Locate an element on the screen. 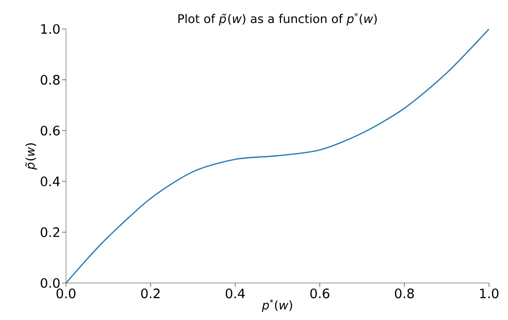  y-tick-label: 0.2 is located at coordinates (50, 232).